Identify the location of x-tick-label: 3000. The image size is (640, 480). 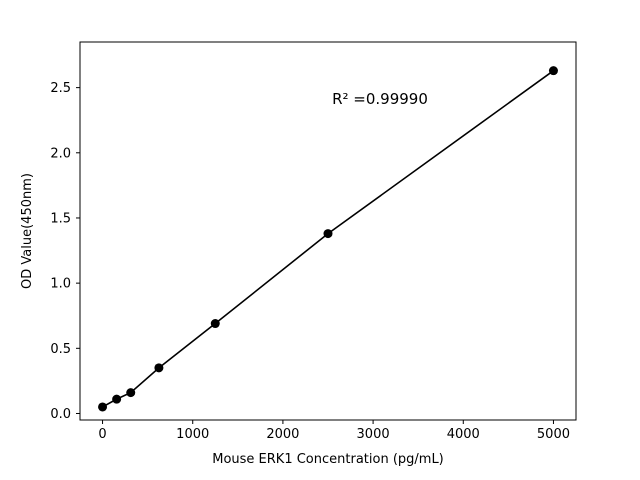
(373, 434).